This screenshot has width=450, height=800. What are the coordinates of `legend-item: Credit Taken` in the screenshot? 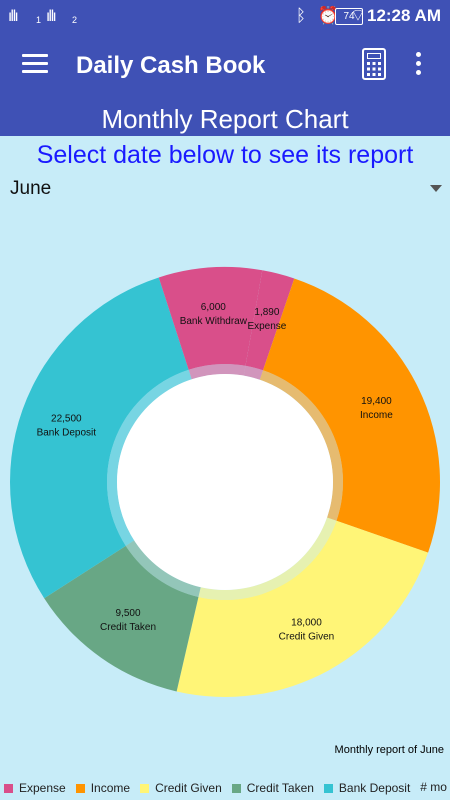 It's located at (272, 788).